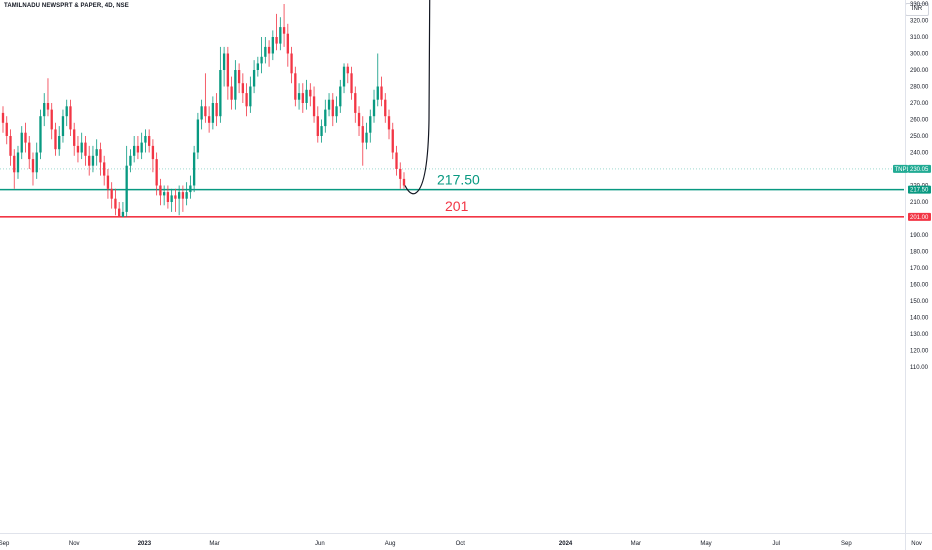 This screenshot has width=932, height=550. Describe the element at coordinates (457, 206) in the screenshot. I see `lower-level-annotation: 201` at that location.